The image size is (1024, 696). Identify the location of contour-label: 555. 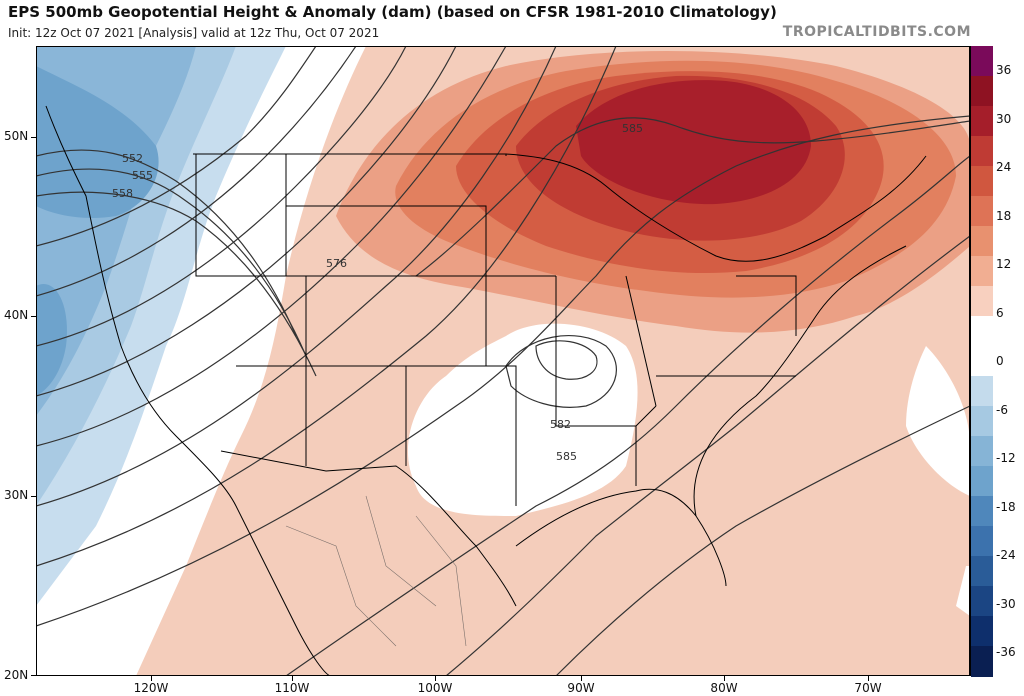
(142, 175).